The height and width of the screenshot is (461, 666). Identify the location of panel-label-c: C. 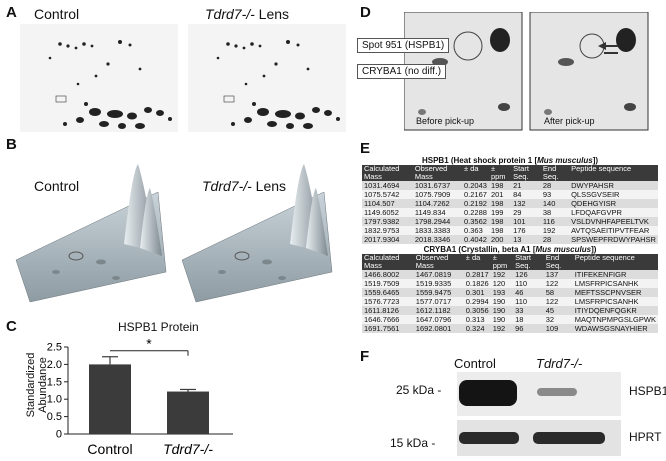
(11, 326).